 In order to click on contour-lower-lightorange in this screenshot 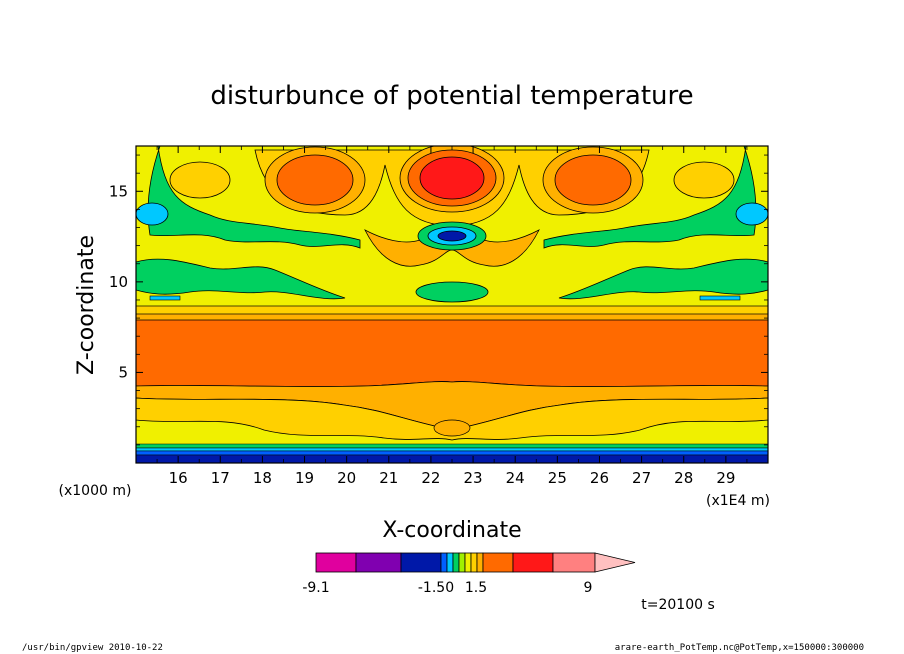, I will do `click(452, 419)`.